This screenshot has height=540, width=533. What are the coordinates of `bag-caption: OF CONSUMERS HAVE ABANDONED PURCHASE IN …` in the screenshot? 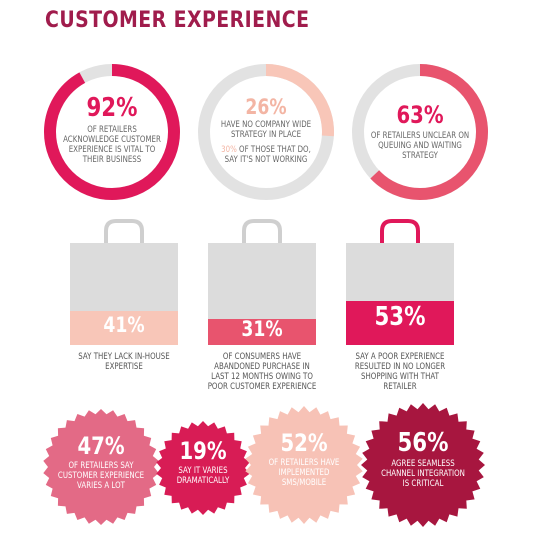 It's located at (262, 372).